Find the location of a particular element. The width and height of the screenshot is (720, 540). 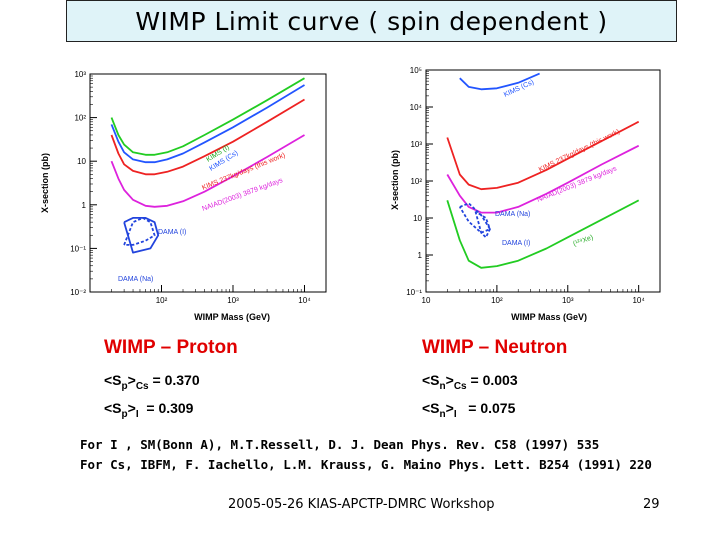

neutron-ytick-label: 10 is located at coordinates (417, 218).